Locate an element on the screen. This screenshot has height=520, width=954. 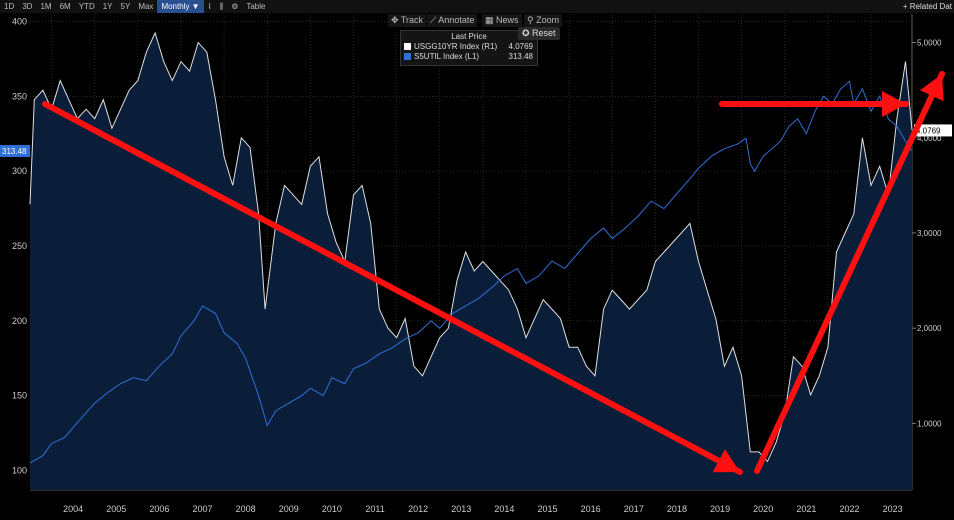
annotate-button: ⟋ Annotate is located at coordinates (452, 20).